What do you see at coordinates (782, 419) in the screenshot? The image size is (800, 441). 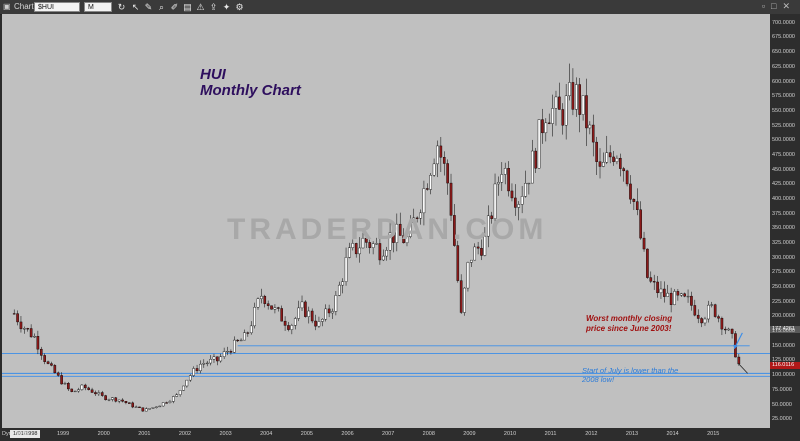 I see `y-tick-label: 25.0000` at bounding box center [782, 419].